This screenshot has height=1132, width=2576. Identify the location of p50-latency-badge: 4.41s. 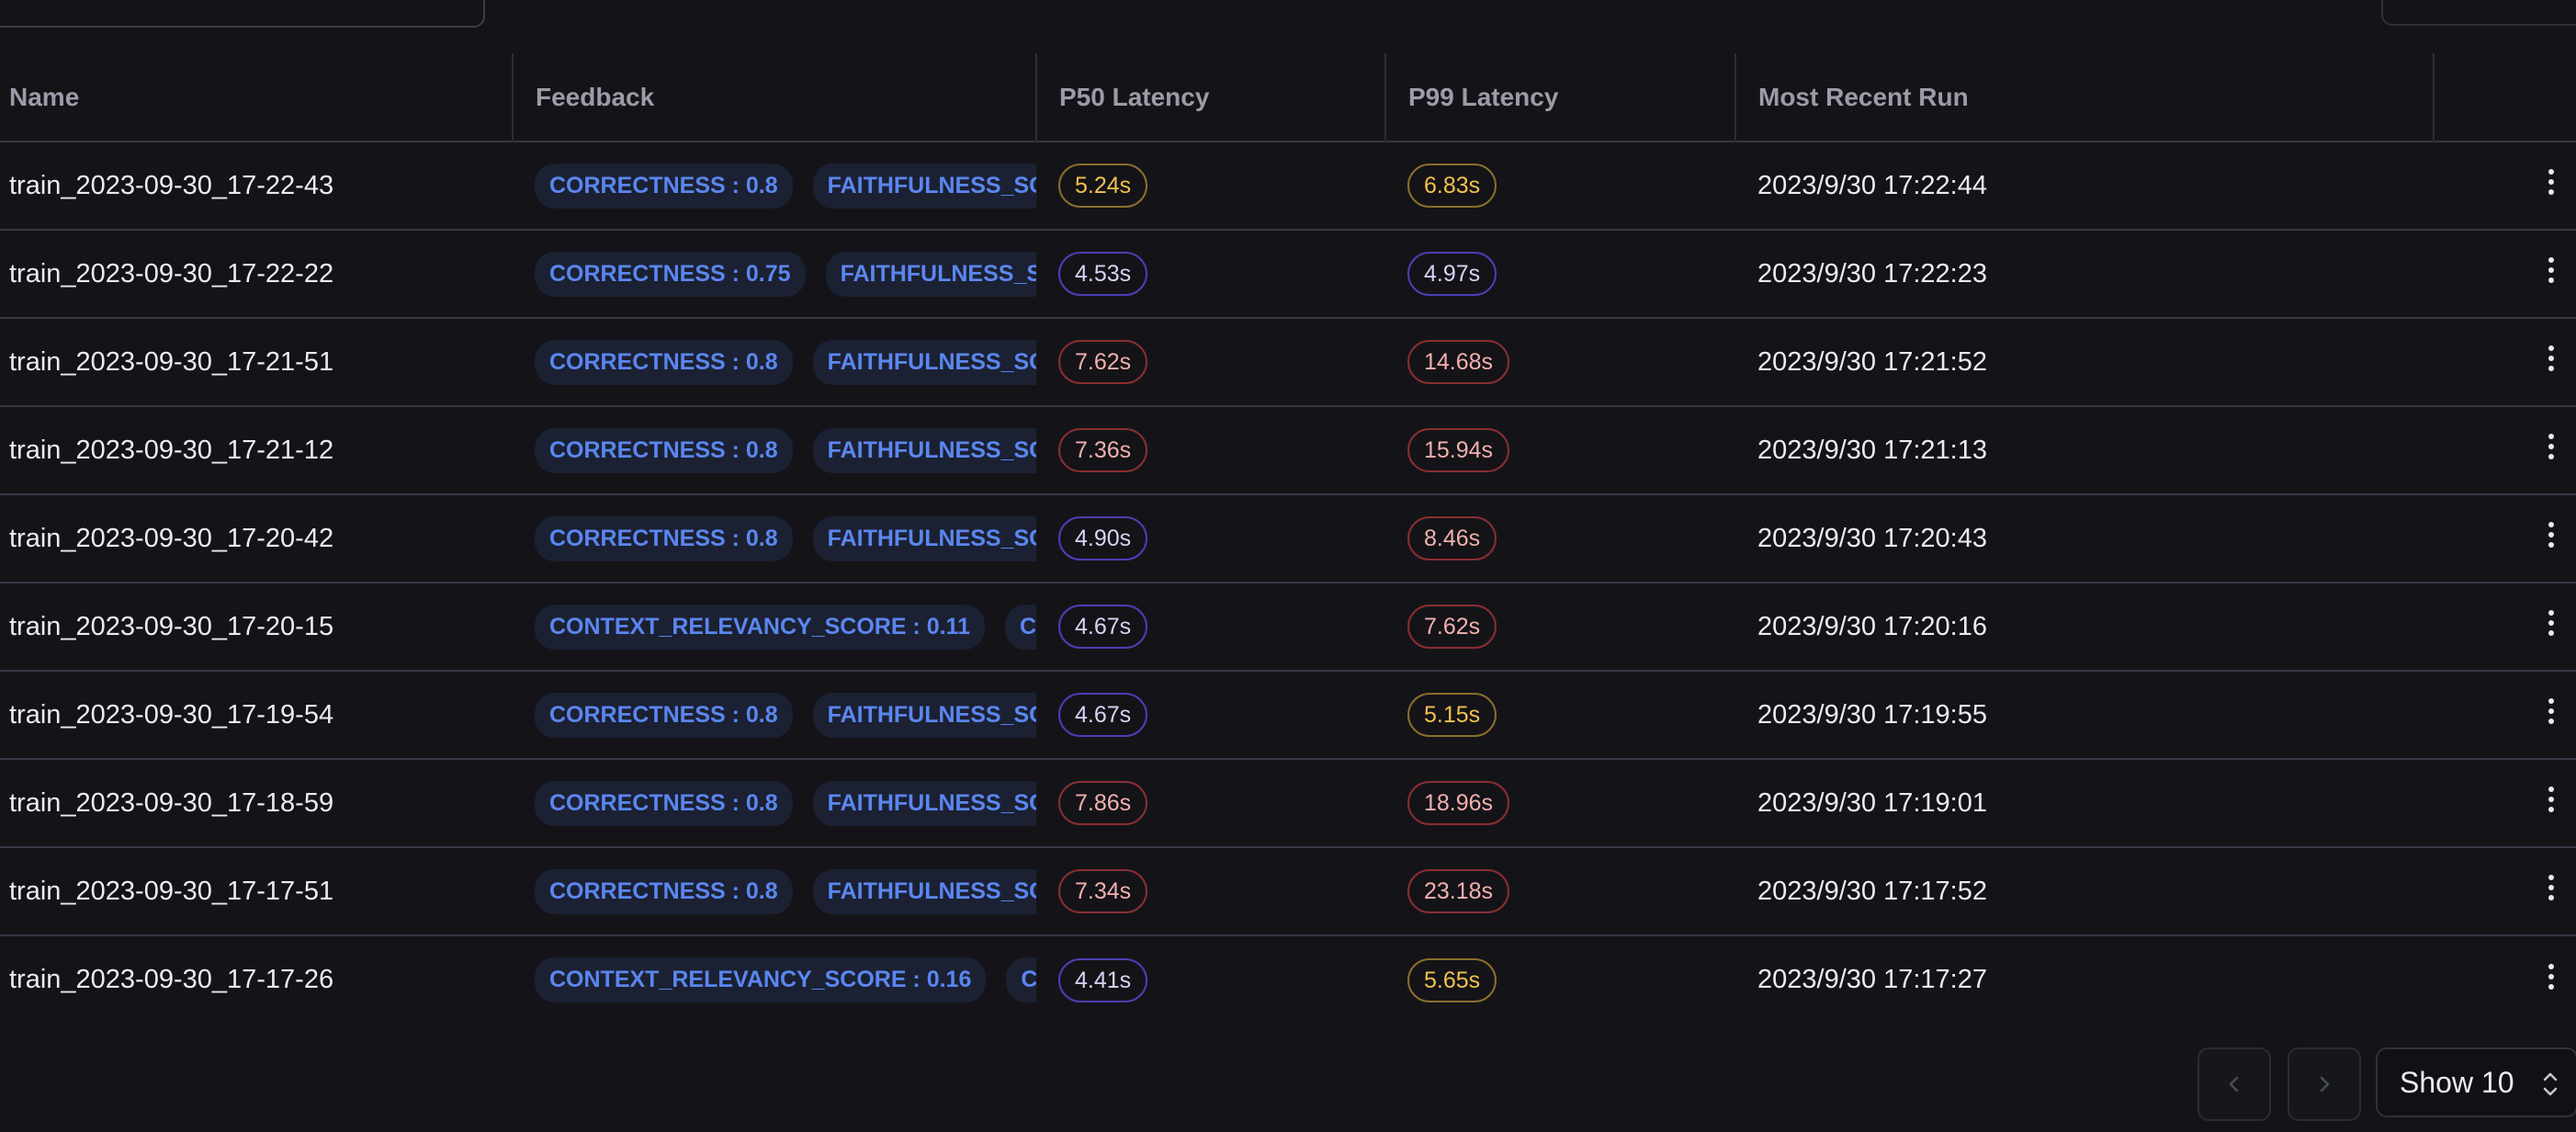
(1103, 979).